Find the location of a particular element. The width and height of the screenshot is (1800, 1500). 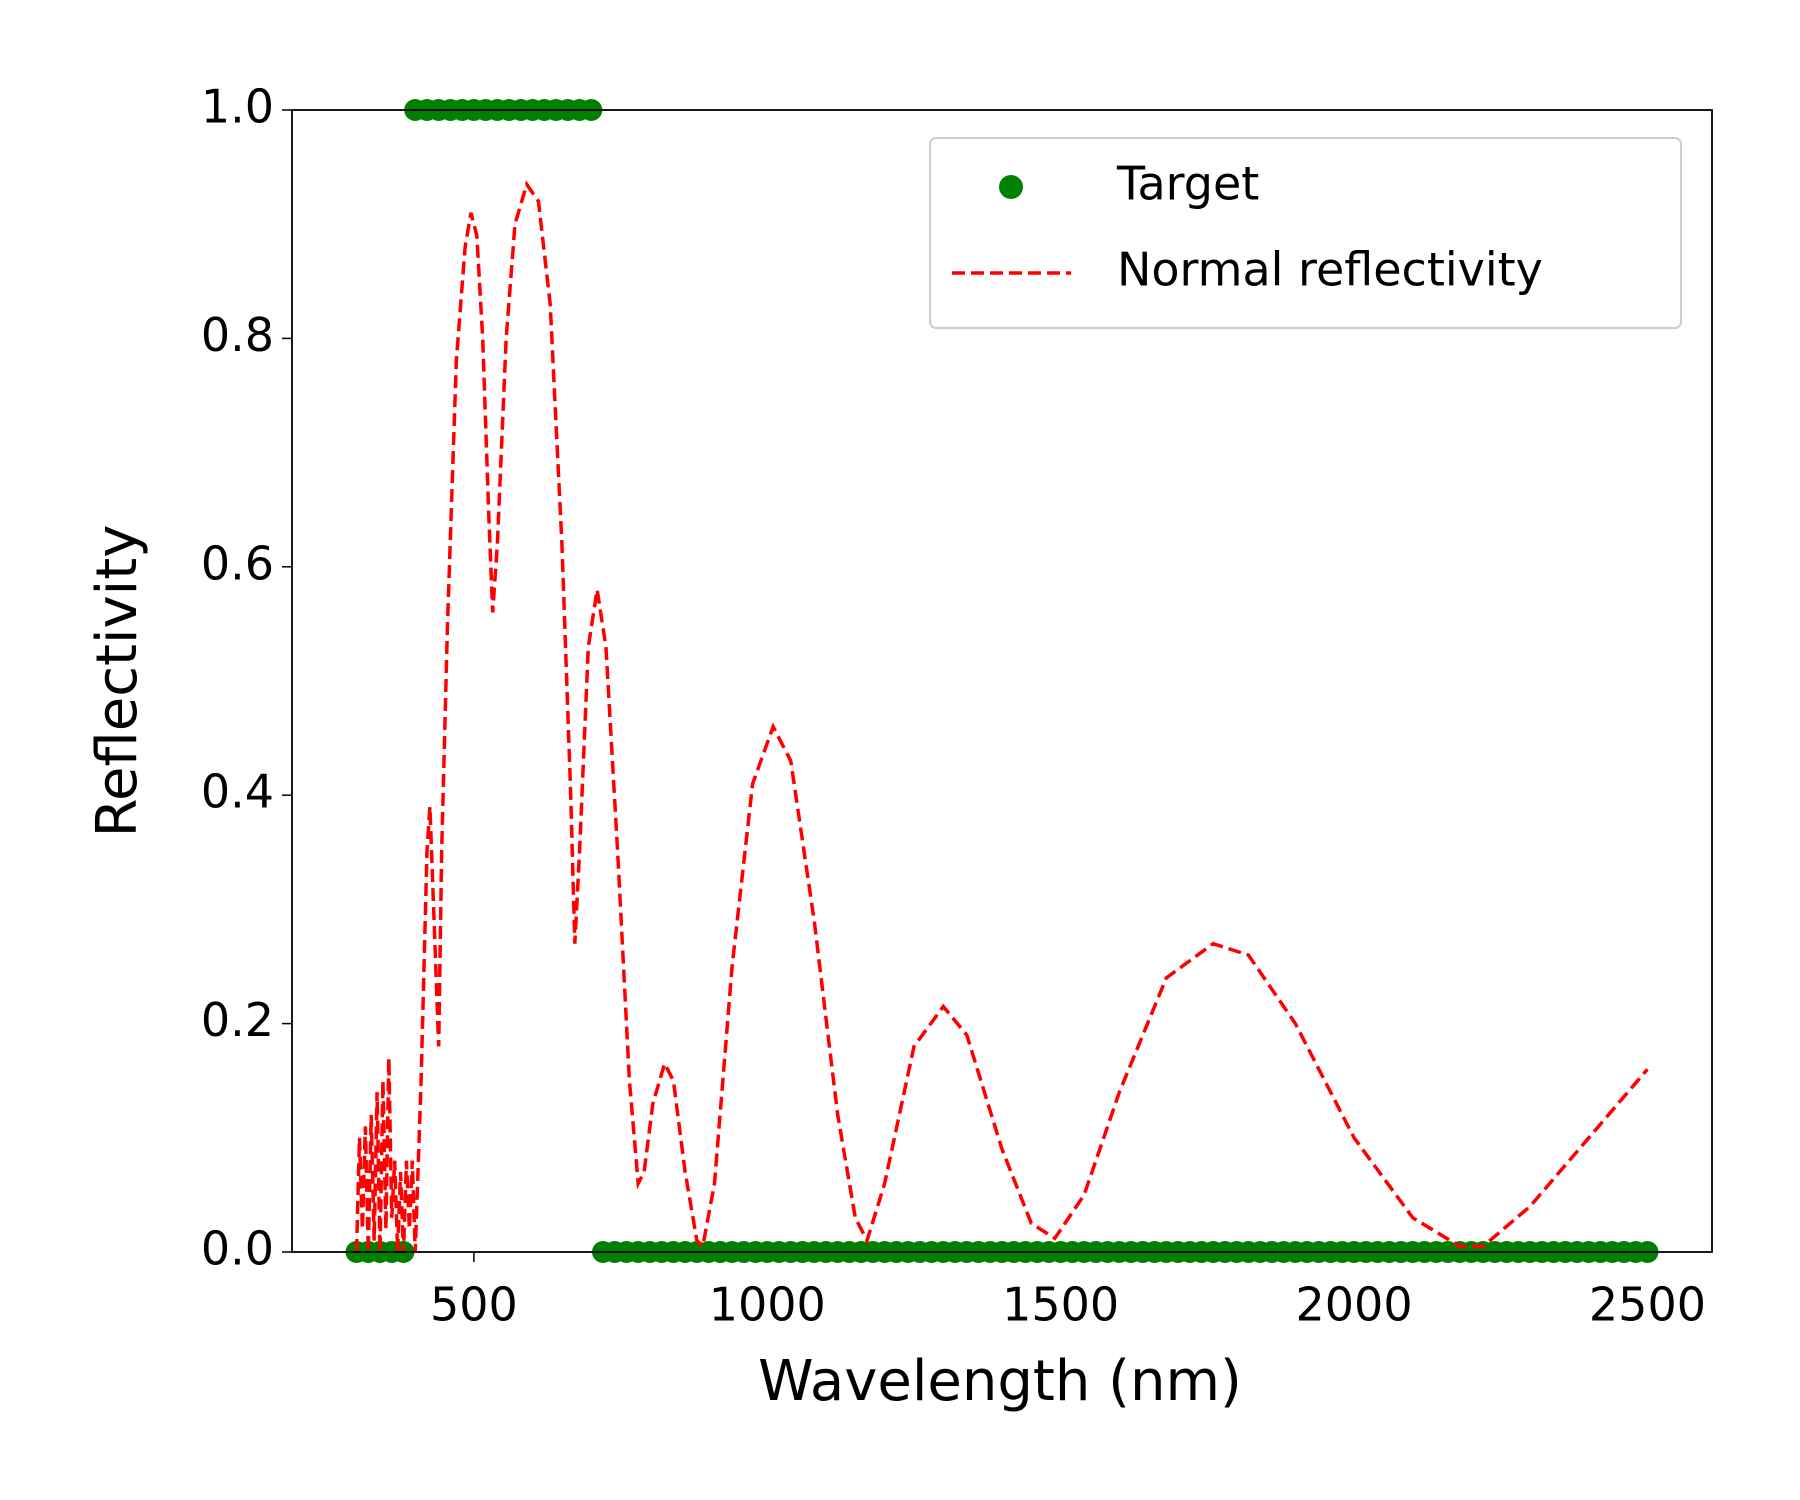

x-tick-label: 1000 is located at coordinates (767, 1305).